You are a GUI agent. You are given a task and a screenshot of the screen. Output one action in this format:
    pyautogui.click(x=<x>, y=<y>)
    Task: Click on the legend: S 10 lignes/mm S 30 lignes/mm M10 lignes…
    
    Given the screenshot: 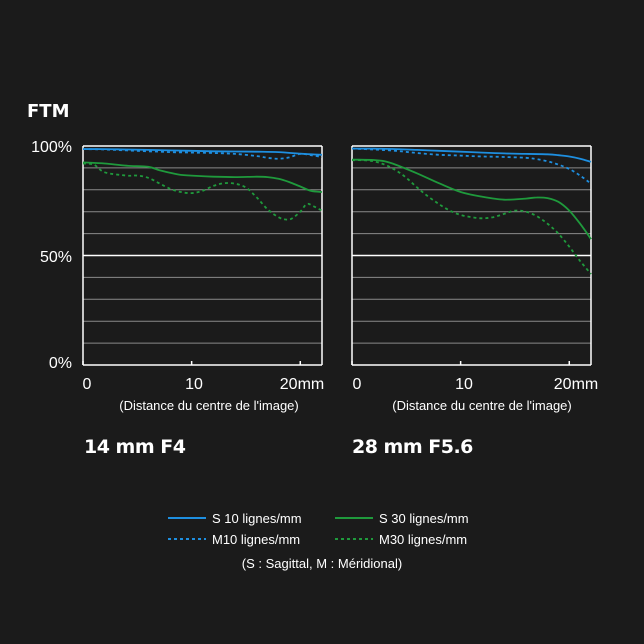 What is the action you would take?
    pyautogui.click(x=318, y=541)
    